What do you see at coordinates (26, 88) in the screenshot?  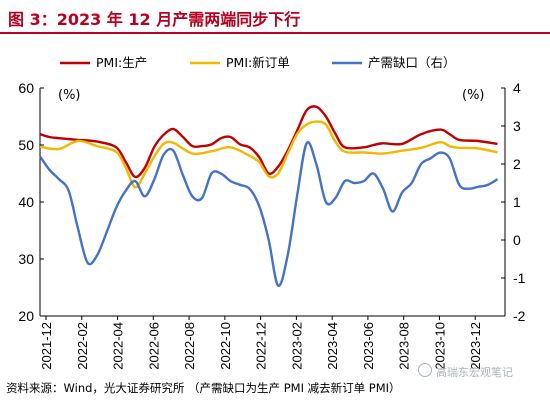 I see `left-tick-label: 60` at bounding box center [26, 88].